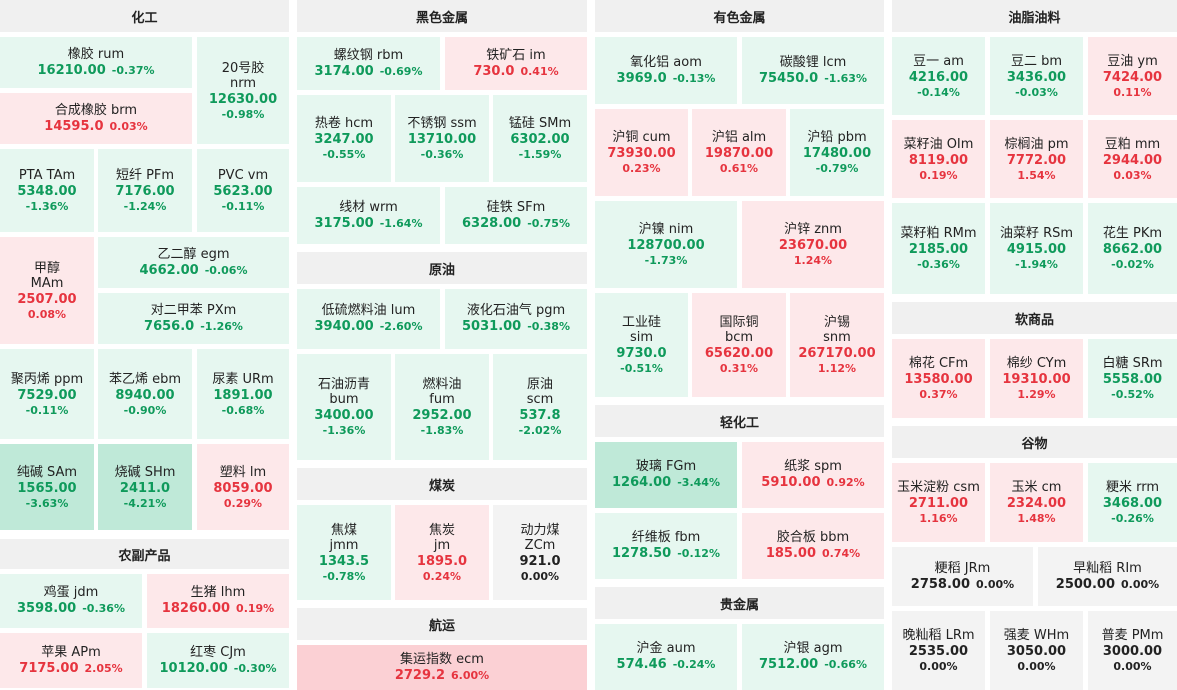 The image size is (1177, 690). Describe the element at coordinates (193, 318) in the screenshot. I see `tile-paraxylene: 对二甲苯 PXm 7656.0 -1.26%` at that location.